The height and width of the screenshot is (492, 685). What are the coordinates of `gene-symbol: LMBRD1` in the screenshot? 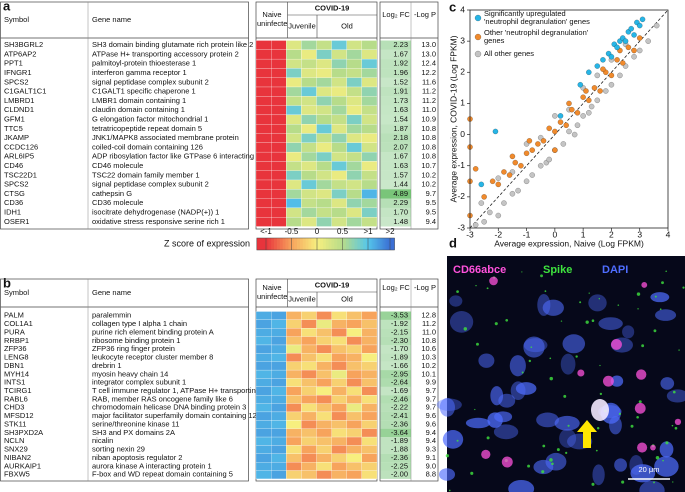 It's located at (19, 100).